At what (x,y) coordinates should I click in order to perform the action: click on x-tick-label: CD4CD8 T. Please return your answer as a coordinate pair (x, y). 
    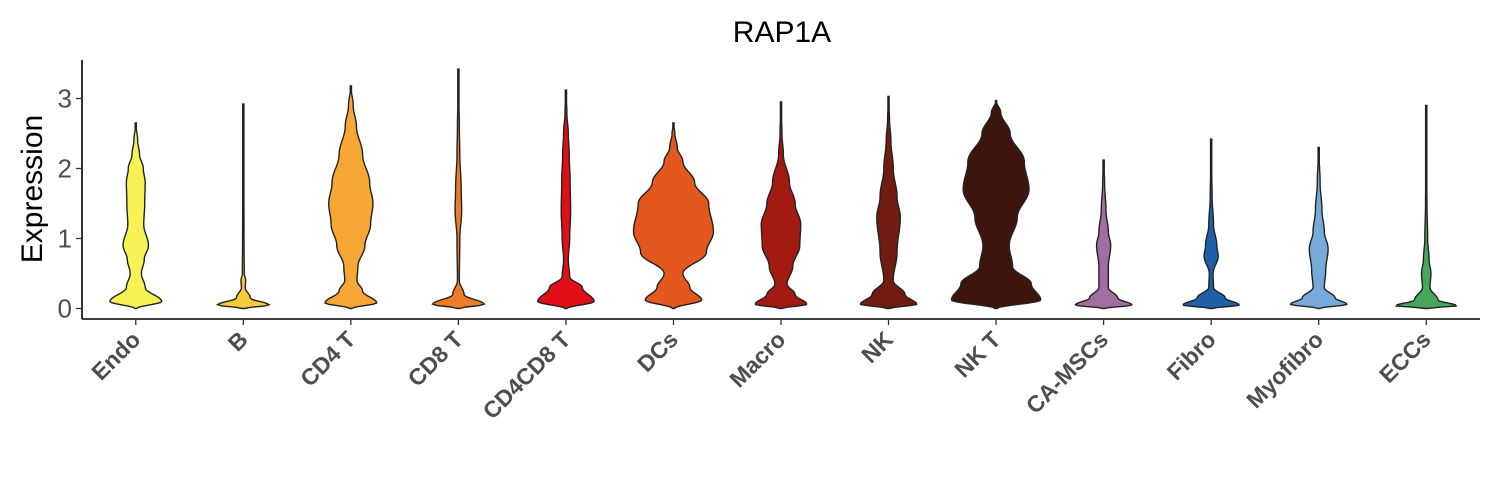
    Looking at the image, I should click on (527, 375).